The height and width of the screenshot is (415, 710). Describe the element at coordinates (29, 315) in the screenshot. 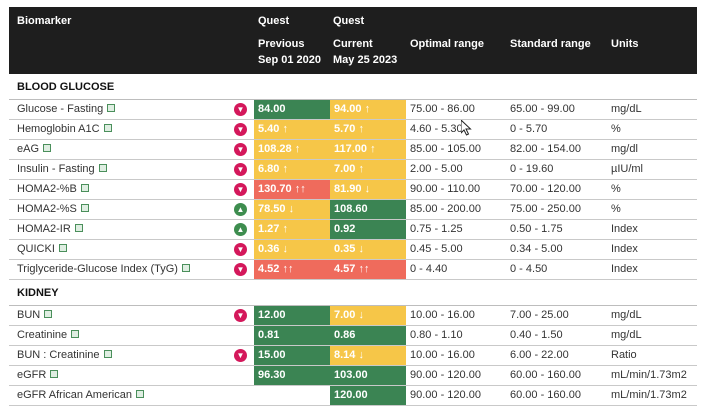

I see `biomarker-label: BUN` at that location.